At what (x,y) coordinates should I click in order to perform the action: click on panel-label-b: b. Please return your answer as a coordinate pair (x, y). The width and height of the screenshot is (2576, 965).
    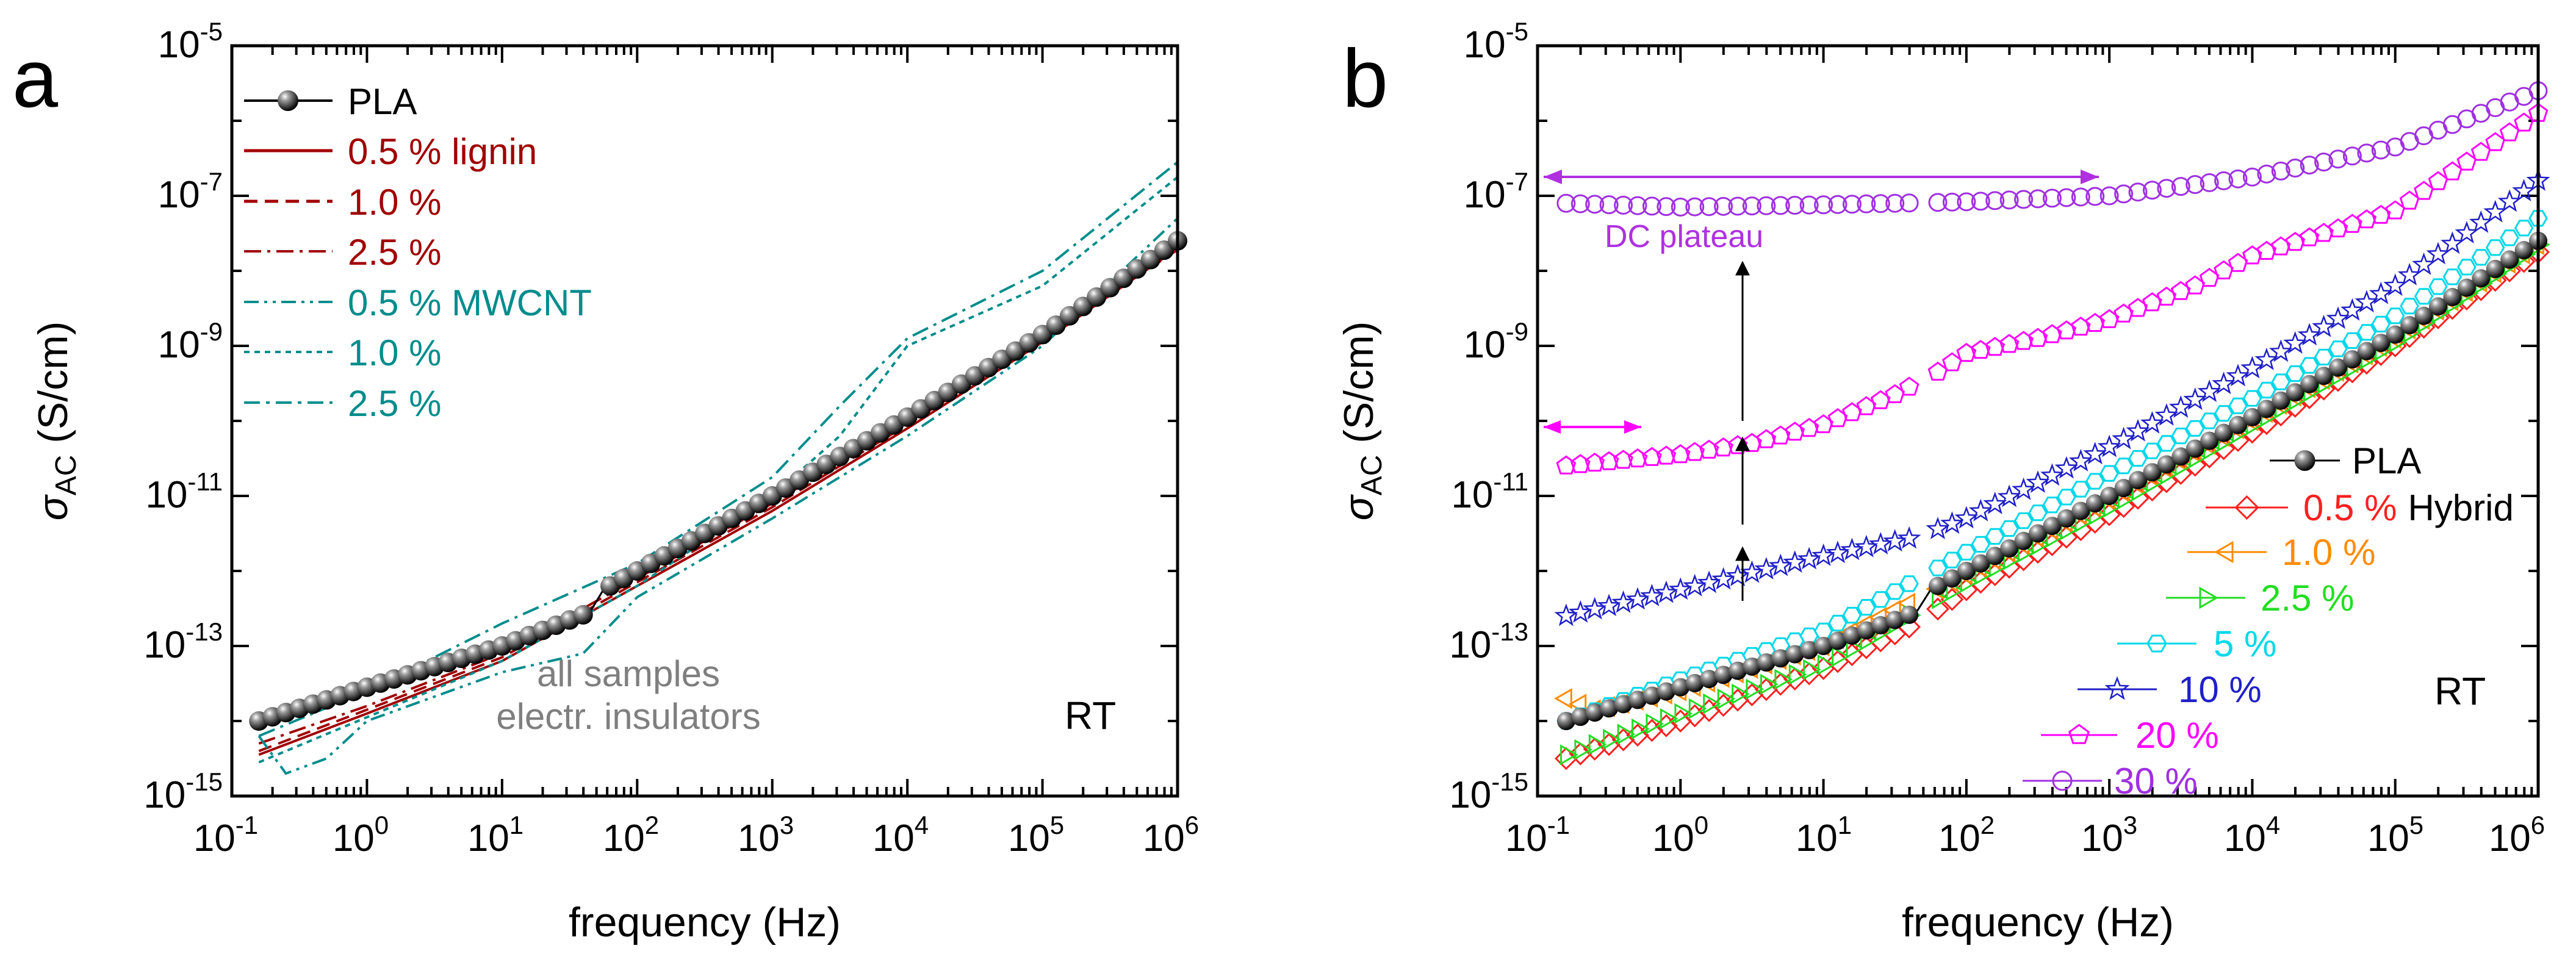
    Looking at the image, I should click on (1365, 78).